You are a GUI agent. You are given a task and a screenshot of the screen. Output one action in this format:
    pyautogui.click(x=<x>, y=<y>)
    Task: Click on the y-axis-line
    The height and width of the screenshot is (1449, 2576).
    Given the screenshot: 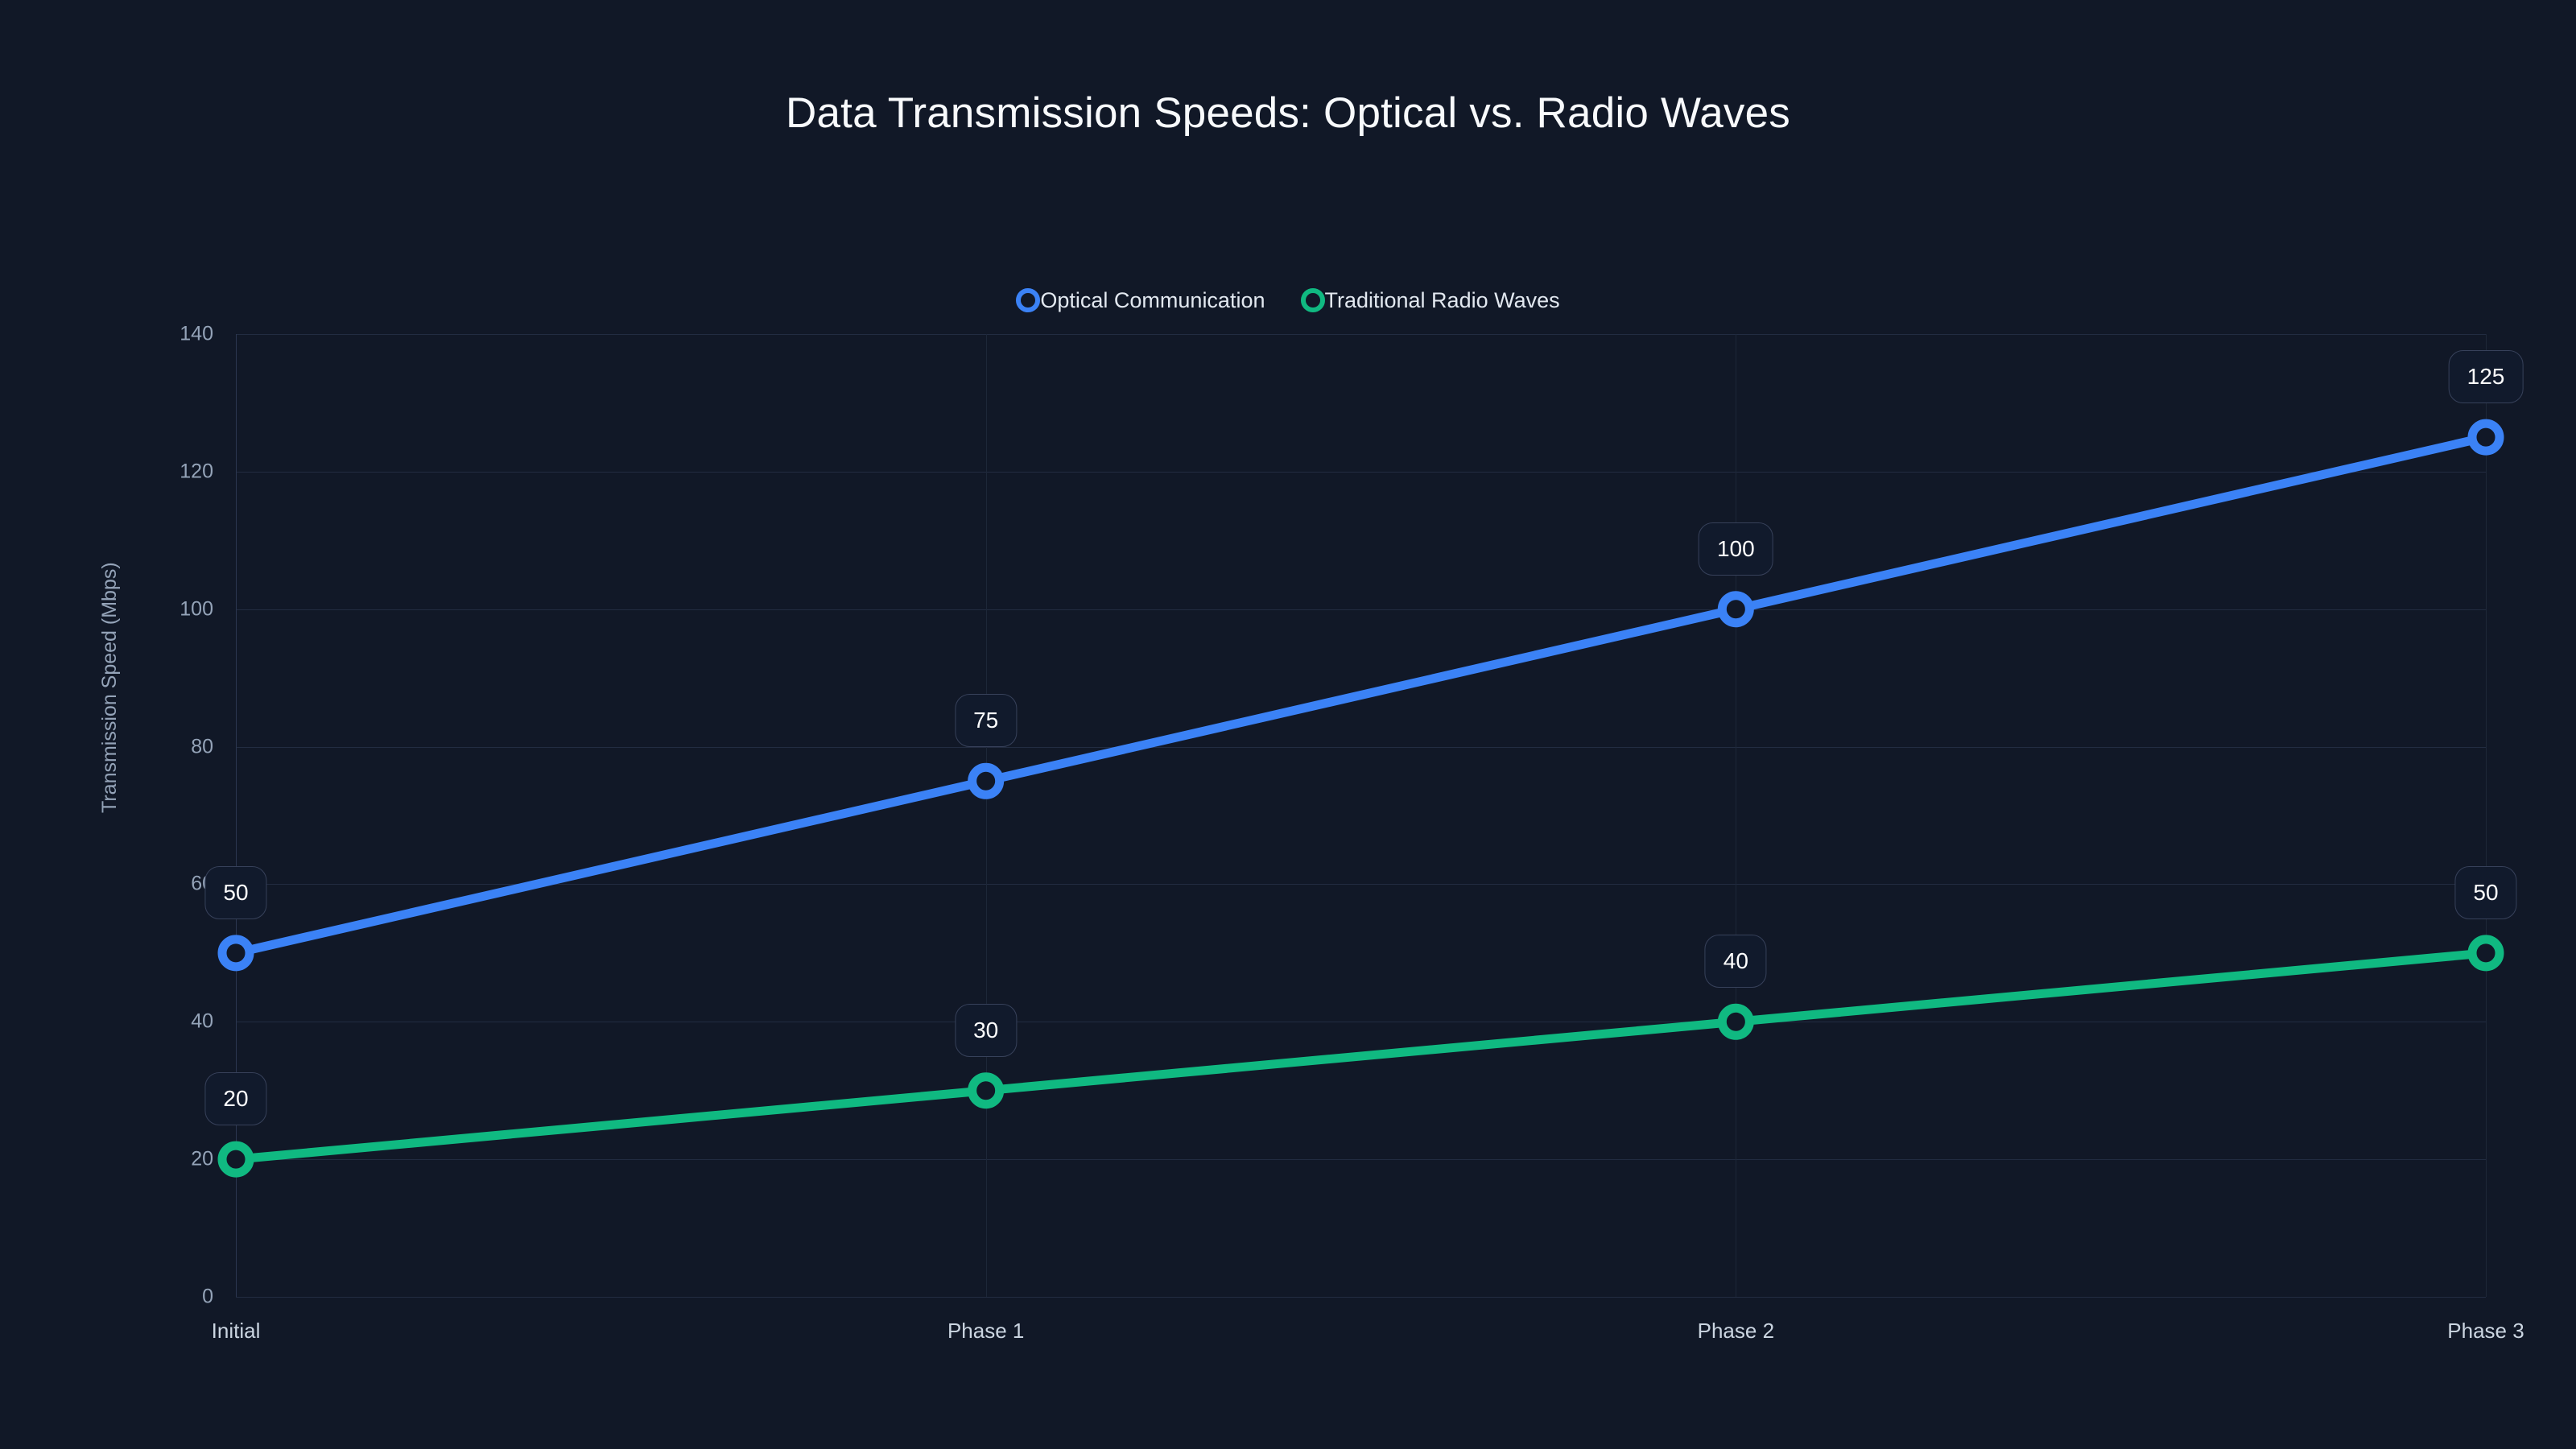 What is the action you would take?
    pyautogui.click(x=236, y=815)
    